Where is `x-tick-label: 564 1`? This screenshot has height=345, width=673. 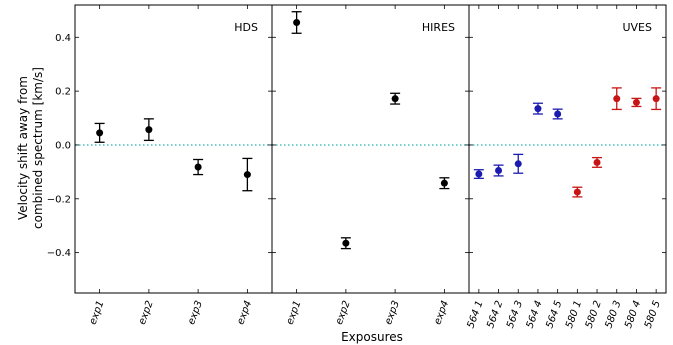 x-tick-label: 564 1 is located at coordinates (476, 314).